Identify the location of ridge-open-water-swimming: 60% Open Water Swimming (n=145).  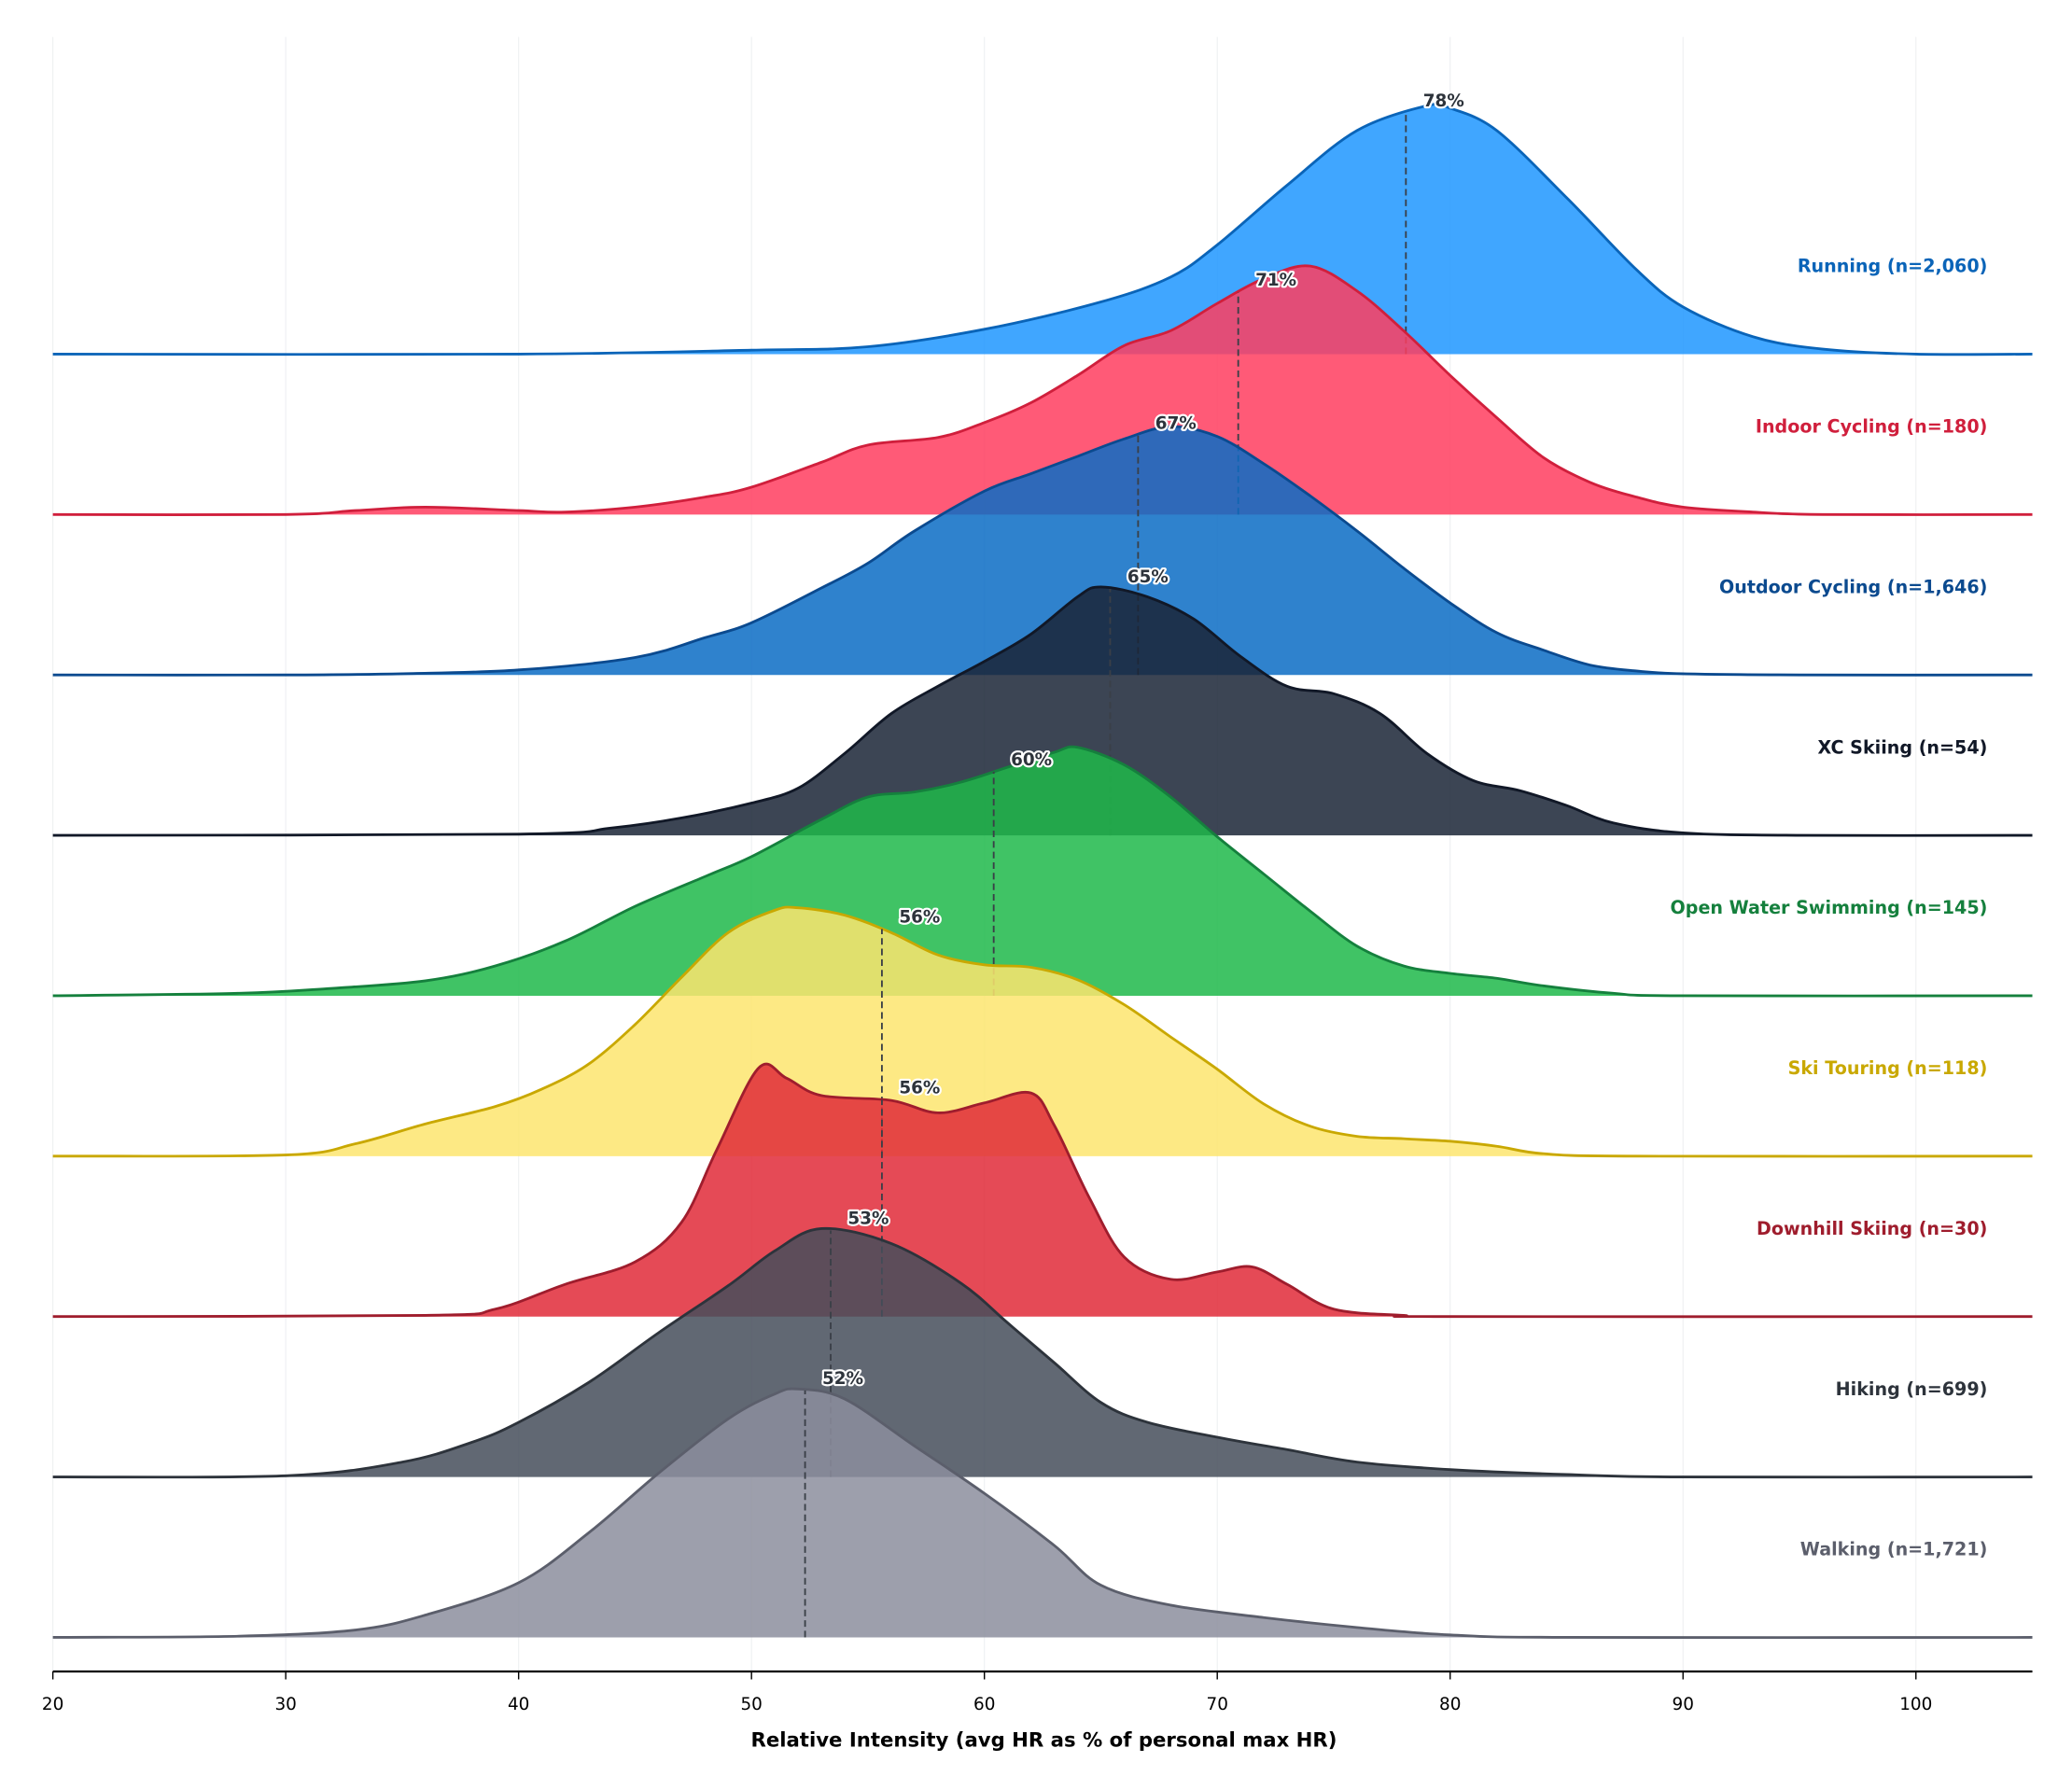
(1042, 871).